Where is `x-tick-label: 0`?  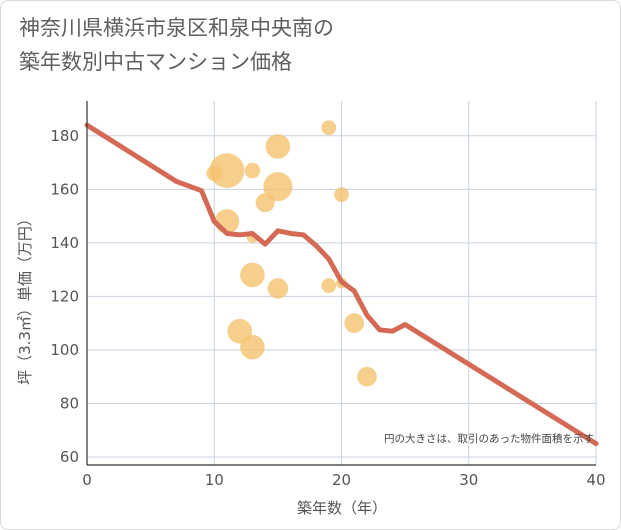 x-tick-label: 0 is located at coordinates (87, 480).